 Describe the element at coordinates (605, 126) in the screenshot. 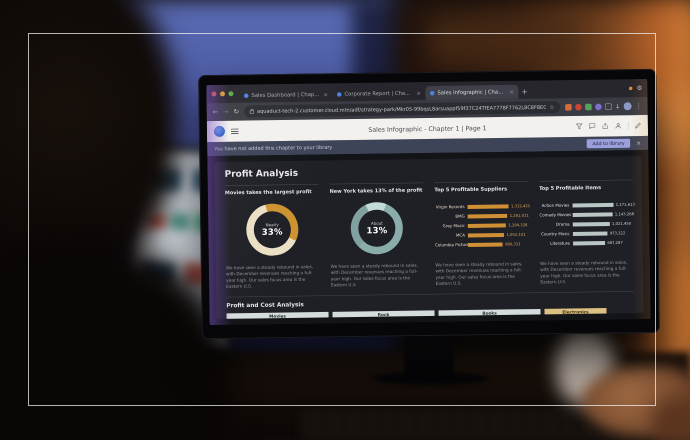

I see `share-icon` at that location.